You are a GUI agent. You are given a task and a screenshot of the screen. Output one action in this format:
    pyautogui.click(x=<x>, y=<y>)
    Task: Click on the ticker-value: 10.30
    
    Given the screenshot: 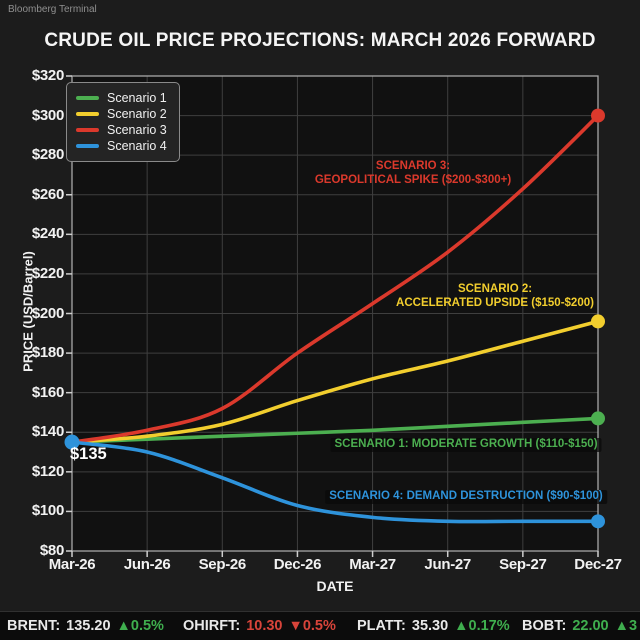 What is the action you would take?
    pyautogui.click(x=264, y=626)
    